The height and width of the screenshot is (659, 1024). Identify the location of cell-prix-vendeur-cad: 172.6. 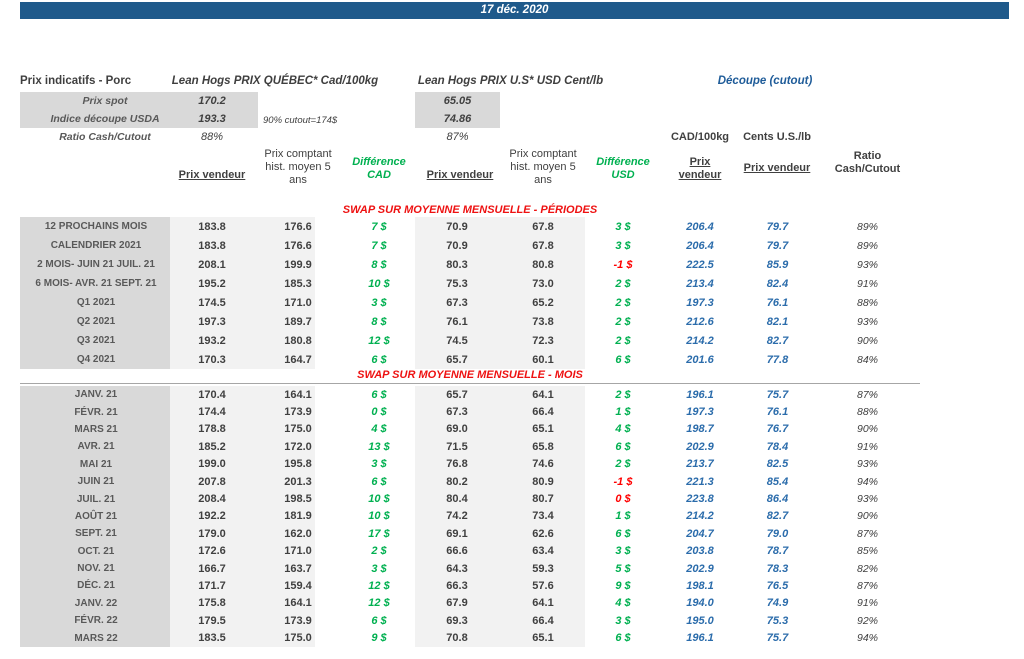
(212, 551).